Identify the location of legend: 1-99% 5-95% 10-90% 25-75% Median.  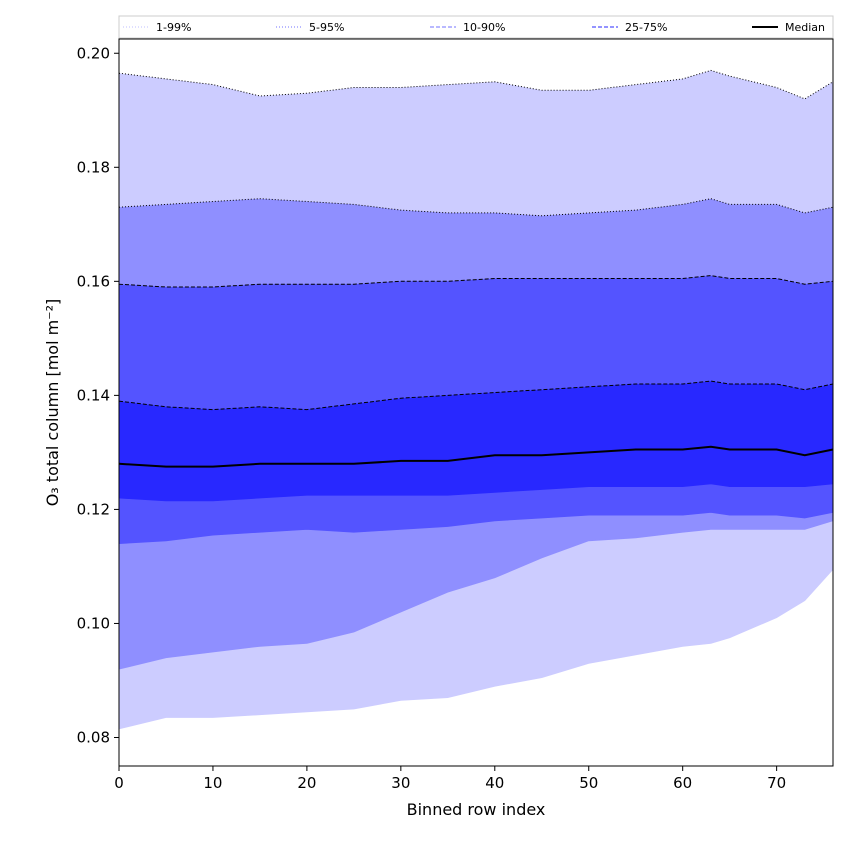
(476, 27).